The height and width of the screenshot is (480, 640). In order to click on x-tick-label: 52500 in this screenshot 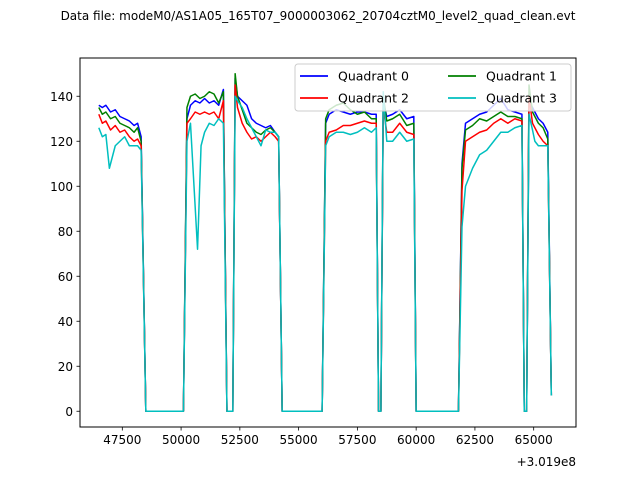, I will do `click(240, 440)`.